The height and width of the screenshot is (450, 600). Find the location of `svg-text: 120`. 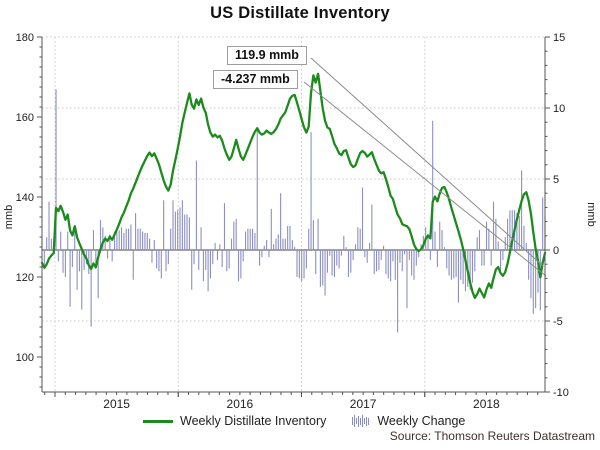

svg-text: 120 is located at coordinates (25, 278).